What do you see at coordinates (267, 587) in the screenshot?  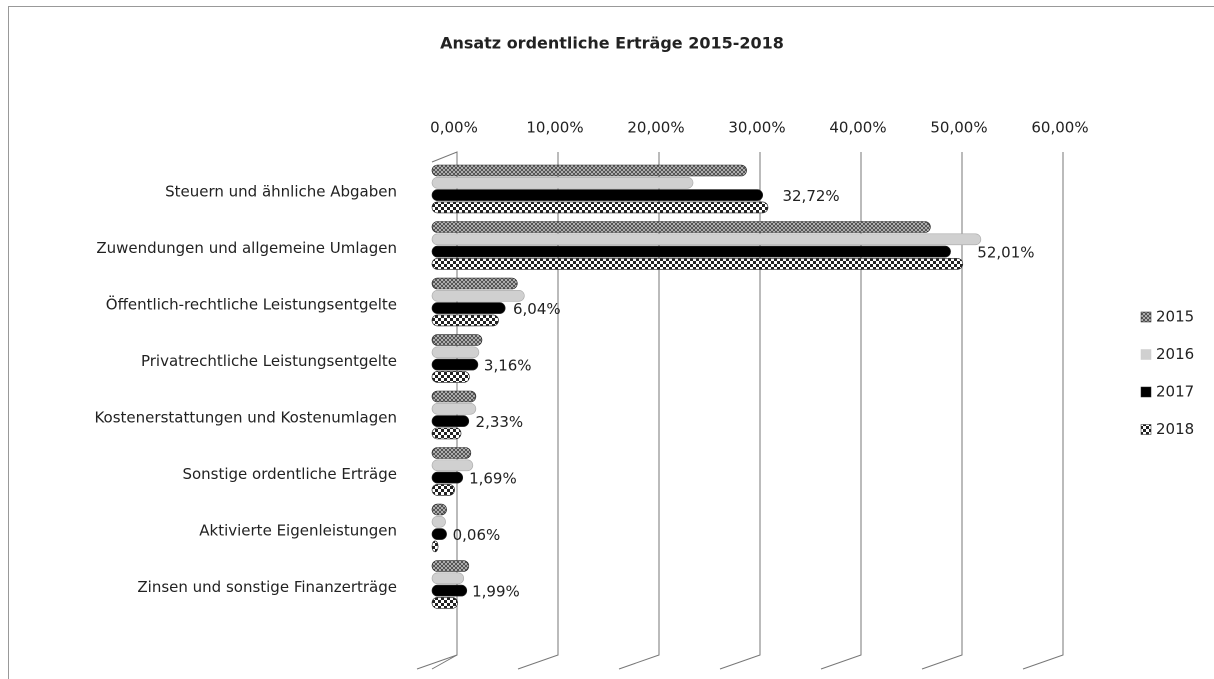 I see `y-tick-label: Zinsen und sonstige Finanzerträge` at bounding box center [267, 587].